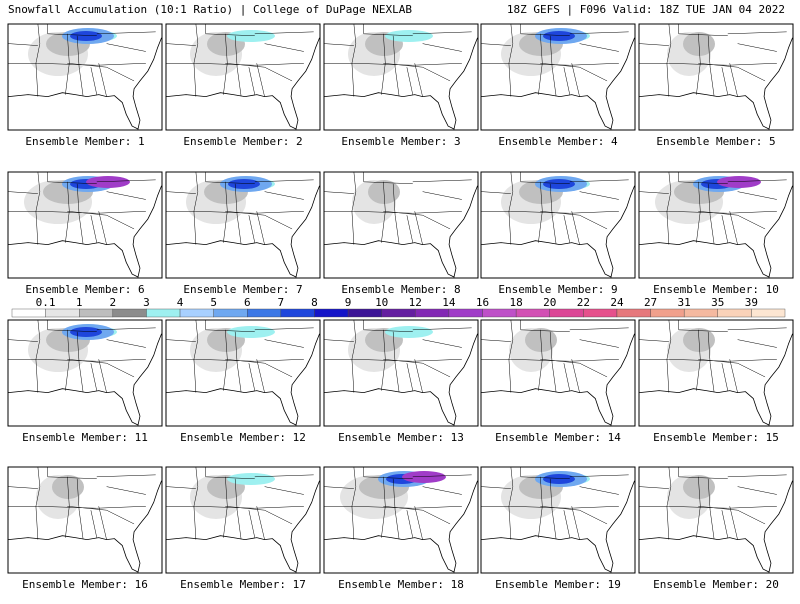 Image resolution: width=800 pixels, height=604 pixels. Describe the element at coordinates (400, 141) in the screenshot. I see `panel-label: Ensemble Member: 3` at that location.